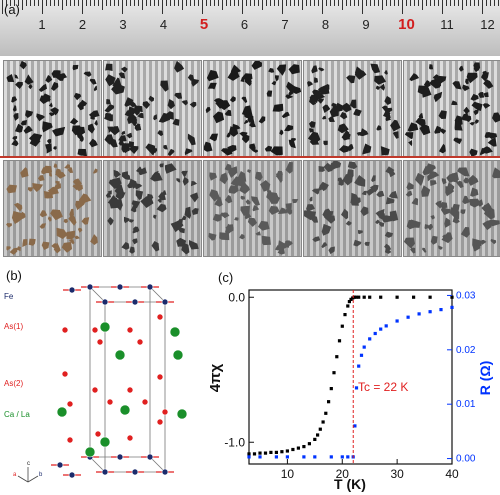 The image size is (500, 495). What do you see at coordinates (485, 378) in the screenshot?
I see `y-axis-right-label: R (Ω)` at bounding box center [485, 378].